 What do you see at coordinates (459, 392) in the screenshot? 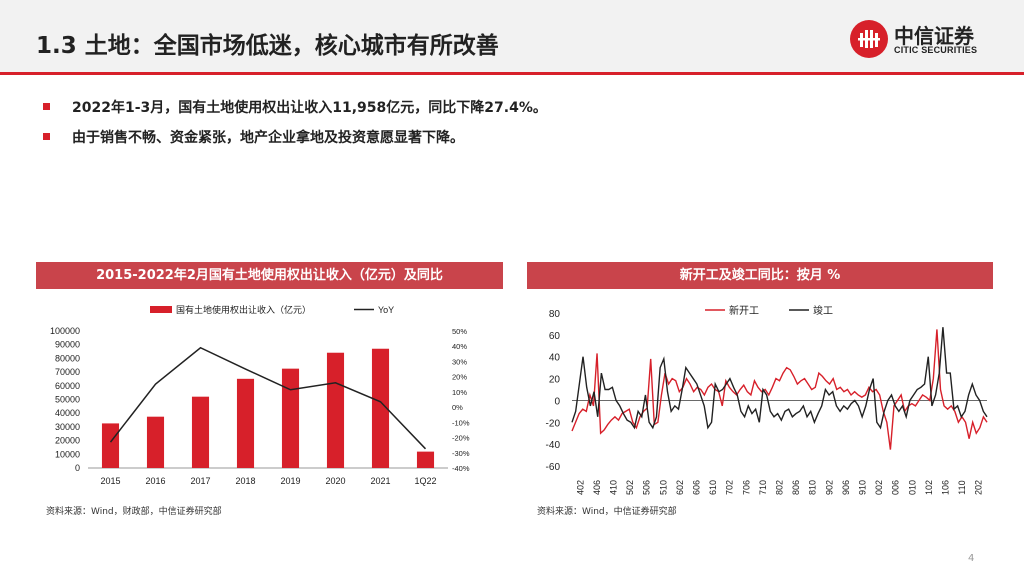
I see `y-right-tick-label: 10%` at bounding box center [459, 392].